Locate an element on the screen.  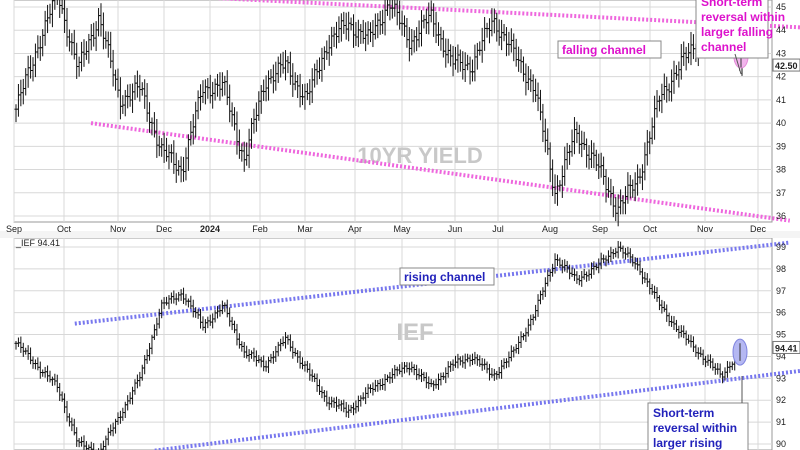
x-tick-label: 2024 is located at coordinates (210, 229).